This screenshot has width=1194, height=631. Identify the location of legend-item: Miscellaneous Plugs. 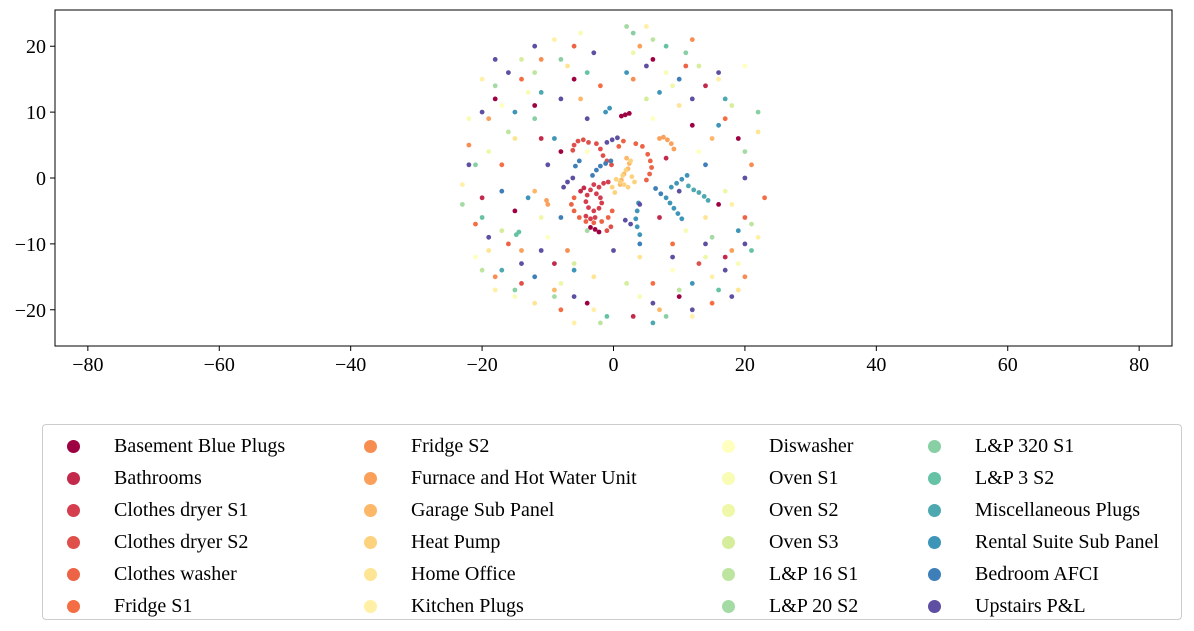
(1031, 510).